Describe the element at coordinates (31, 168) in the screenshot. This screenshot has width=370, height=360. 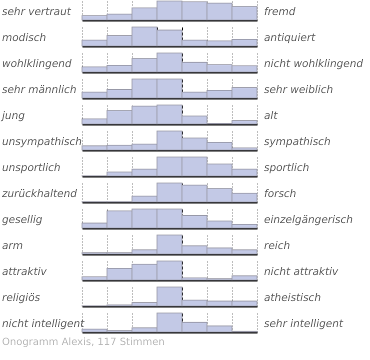
I see `text: unsportlich` at that location.